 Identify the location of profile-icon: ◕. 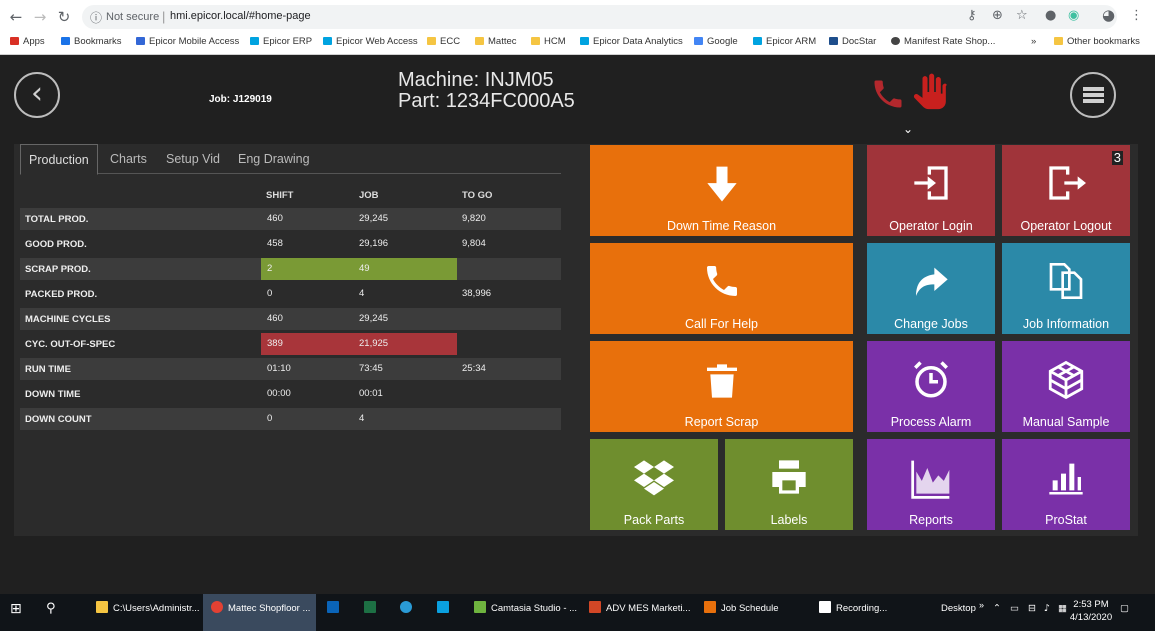
(1109, 15).